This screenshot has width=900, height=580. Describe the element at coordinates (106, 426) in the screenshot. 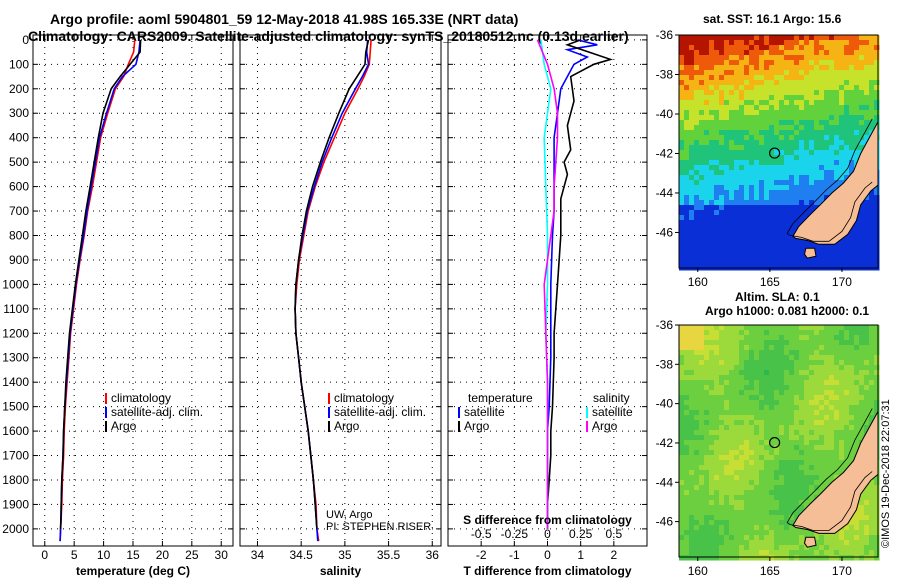

I see `legend-swatch` at that location.